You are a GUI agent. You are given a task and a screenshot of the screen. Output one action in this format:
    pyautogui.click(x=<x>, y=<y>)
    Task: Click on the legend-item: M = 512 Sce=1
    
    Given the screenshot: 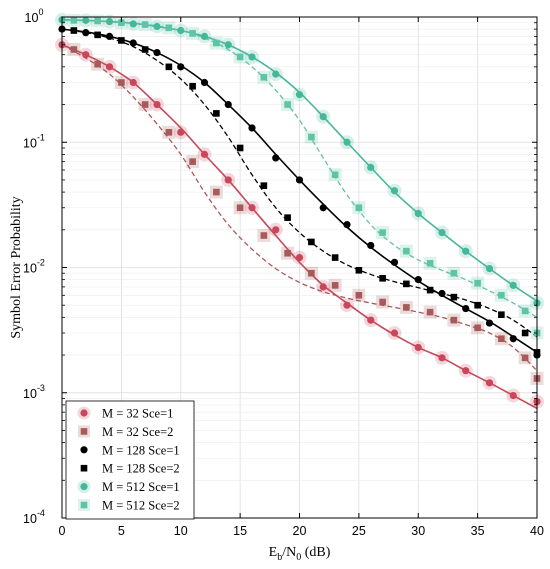 What is the action you would take?
    pyautogui.click(x=128, y=487)
    